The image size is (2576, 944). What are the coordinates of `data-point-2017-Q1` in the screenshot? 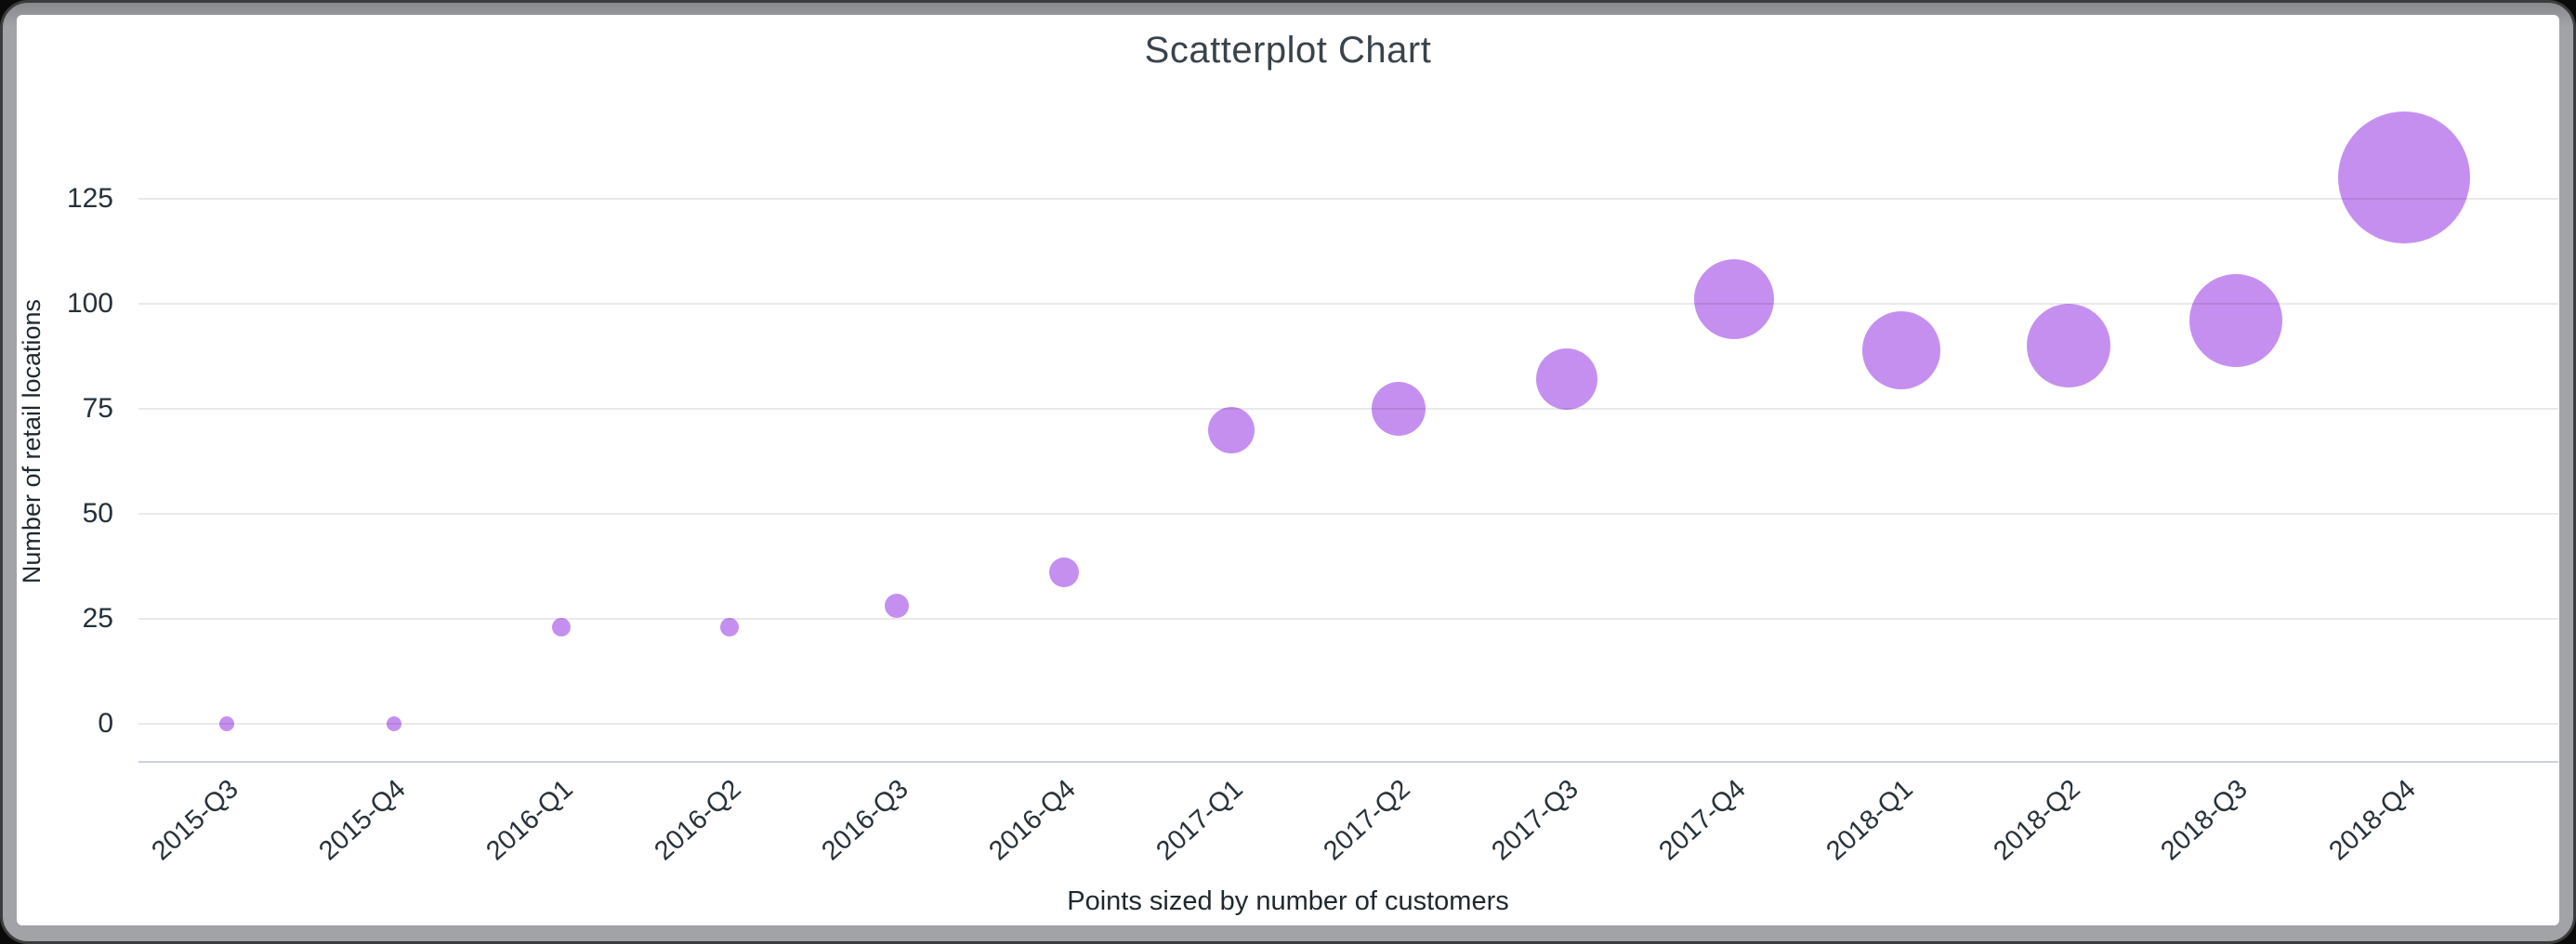 It's located at (1231, 429).